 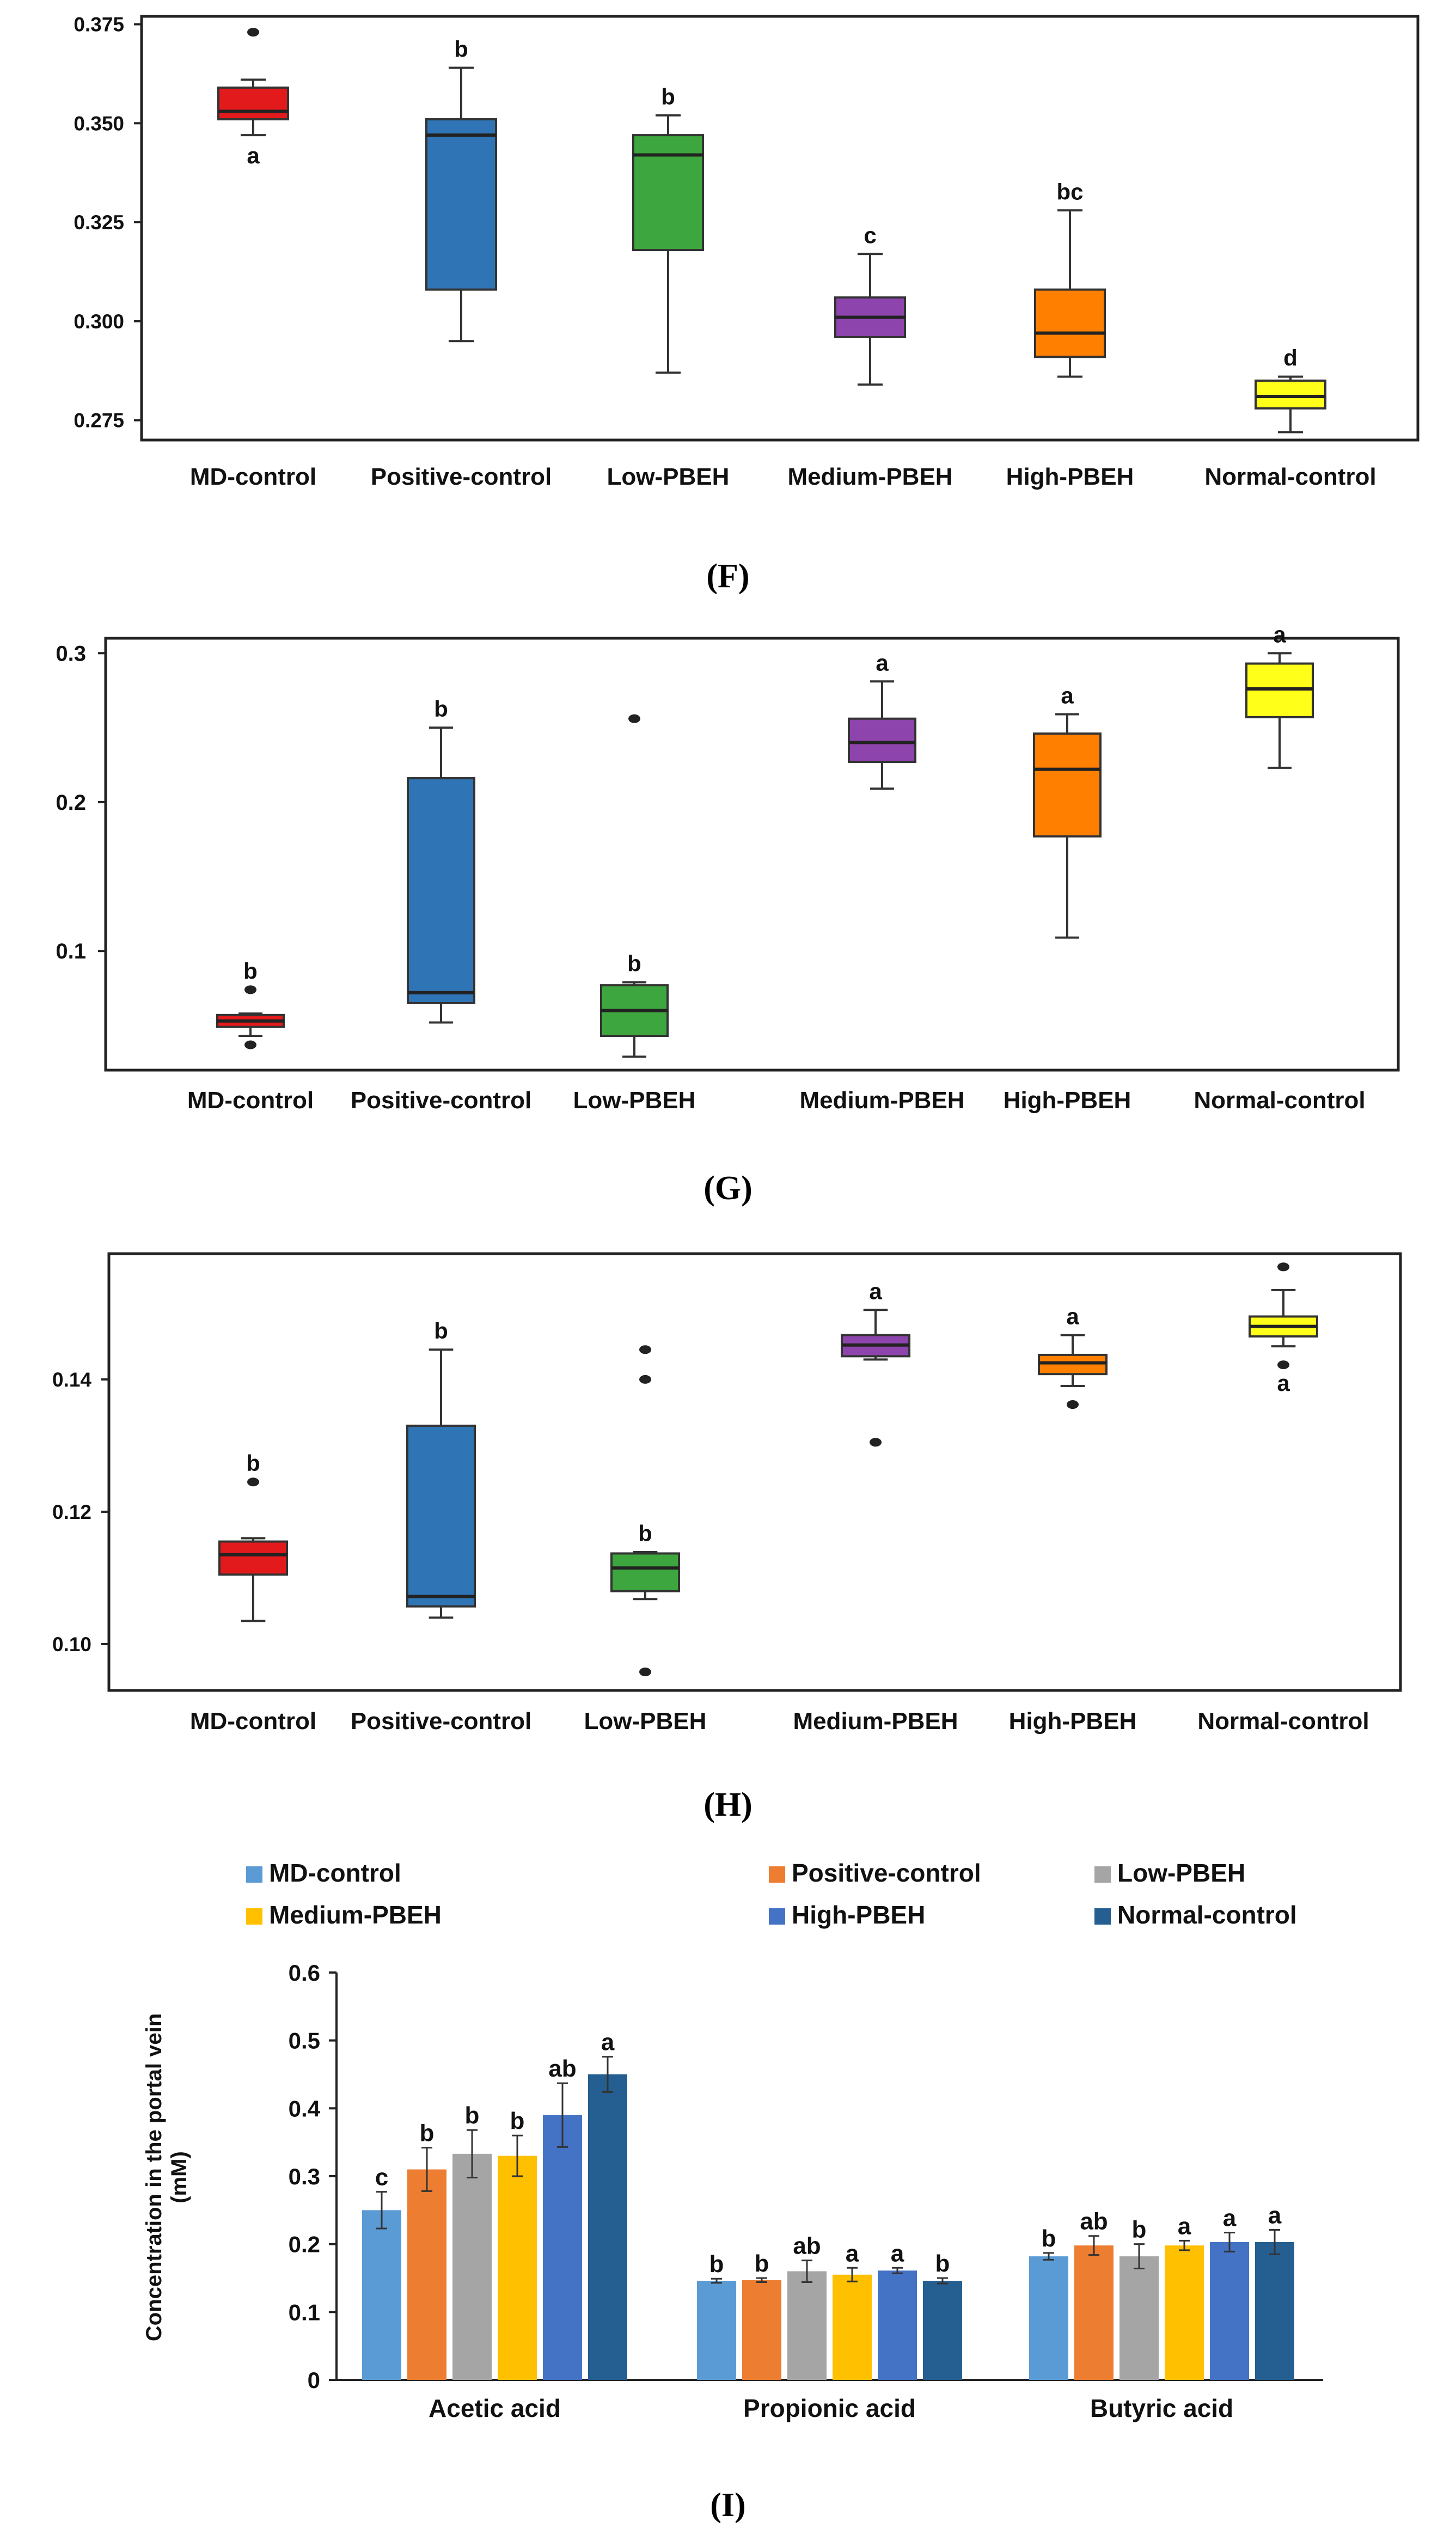 What do you see at coordinates (495, 2408) in the screenshot?
I see `x-category-label: Acetic acid` at bounding box center [495, 2408].